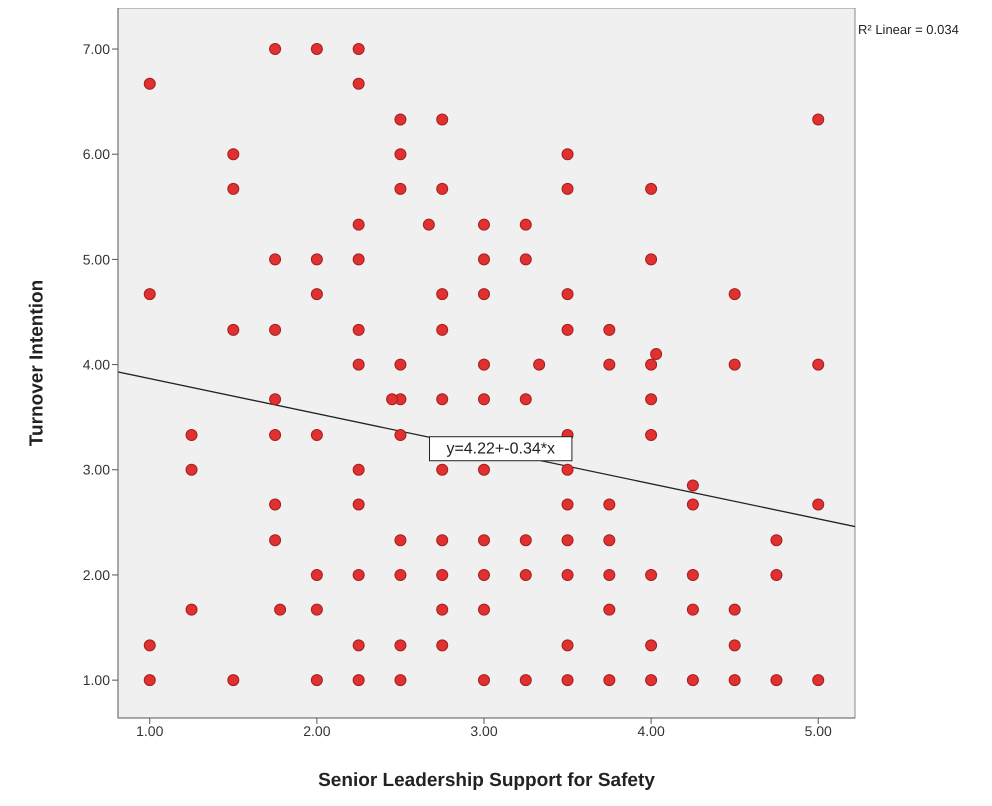 The image size is (992, 806). What do you see at coordinates (487, 780) in the screenshot?
I see `x-axis-title: Senior Leadership Support for Safety` at bounding box center [487, 780].